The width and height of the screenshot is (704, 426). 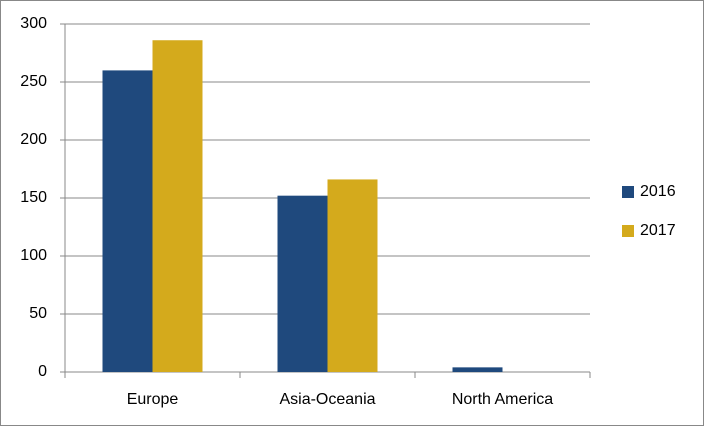 I want to click on y-tick-label: 200, so click(x=33, y=139).